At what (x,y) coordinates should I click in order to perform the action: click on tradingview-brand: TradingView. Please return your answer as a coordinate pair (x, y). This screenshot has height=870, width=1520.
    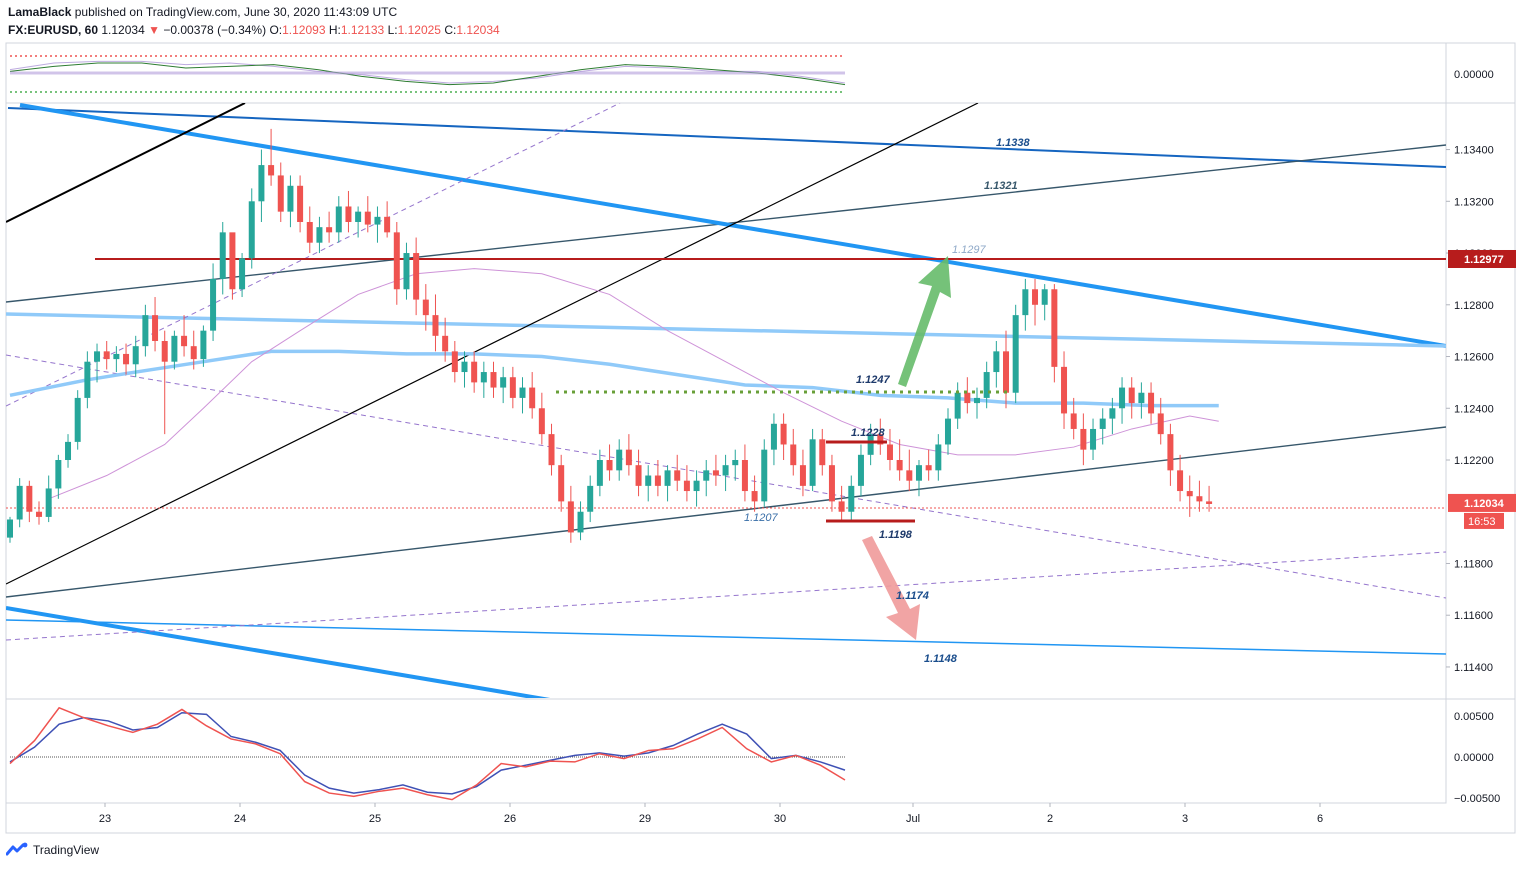
    Looking at the image, I should click on (52, 850).